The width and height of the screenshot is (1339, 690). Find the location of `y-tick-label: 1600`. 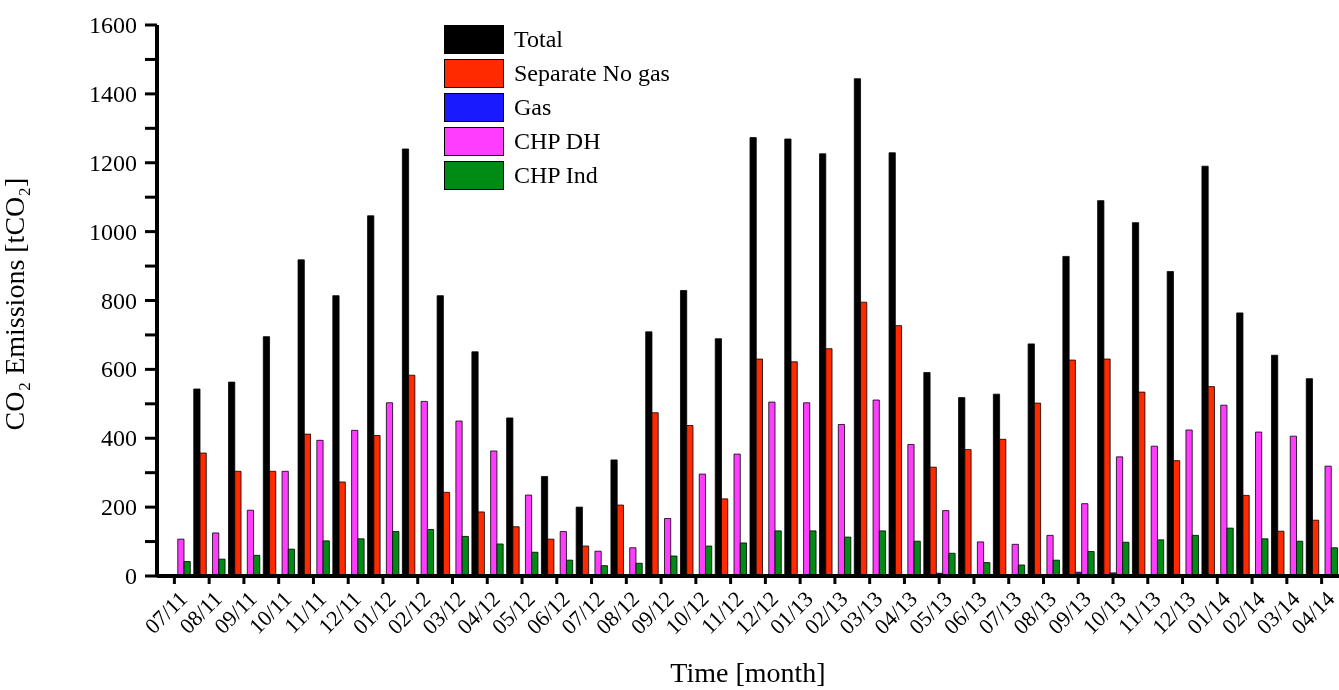

y-tick-label: 1600 is located at coordinates (113, 25).